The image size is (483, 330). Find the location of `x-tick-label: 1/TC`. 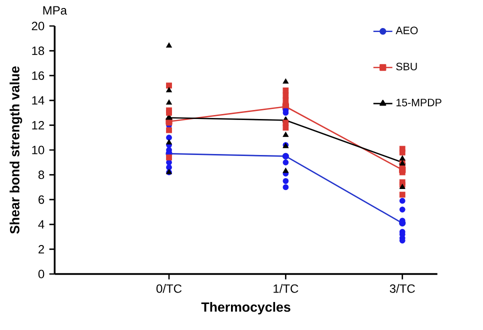

x-tick-label: 1/TC is located at coordinates (286, 288).